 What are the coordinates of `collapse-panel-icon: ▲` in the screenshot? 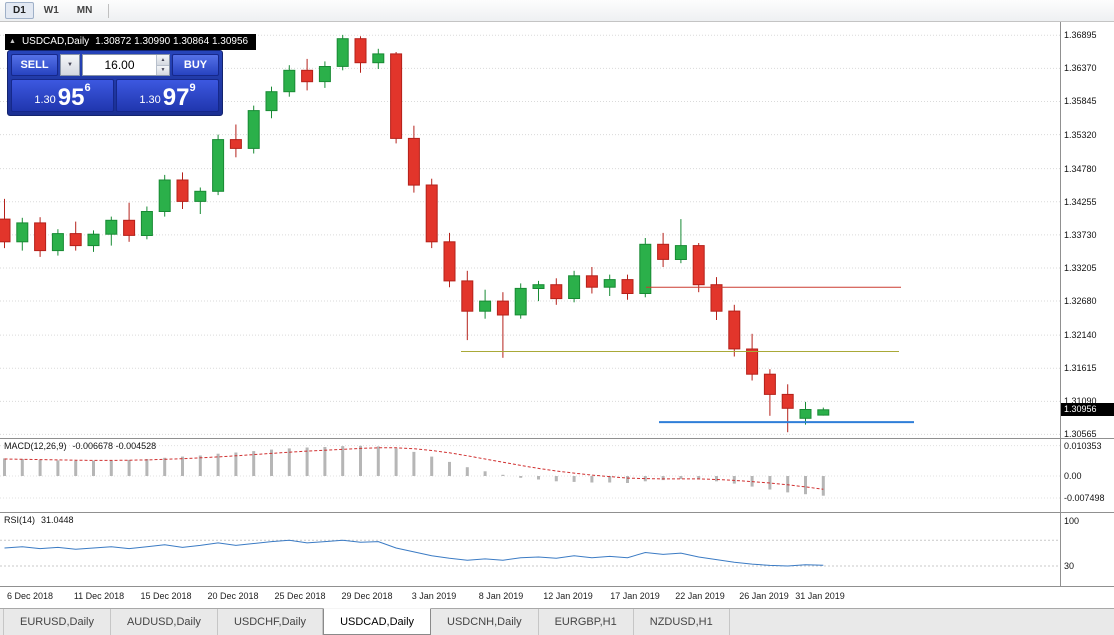 It's located at (12, 41).